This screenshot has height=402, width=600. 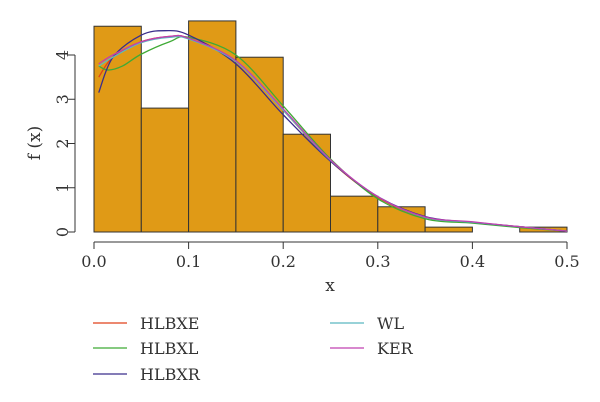 I want to click on y-tick-label: 1, so click(x=62, y=188).